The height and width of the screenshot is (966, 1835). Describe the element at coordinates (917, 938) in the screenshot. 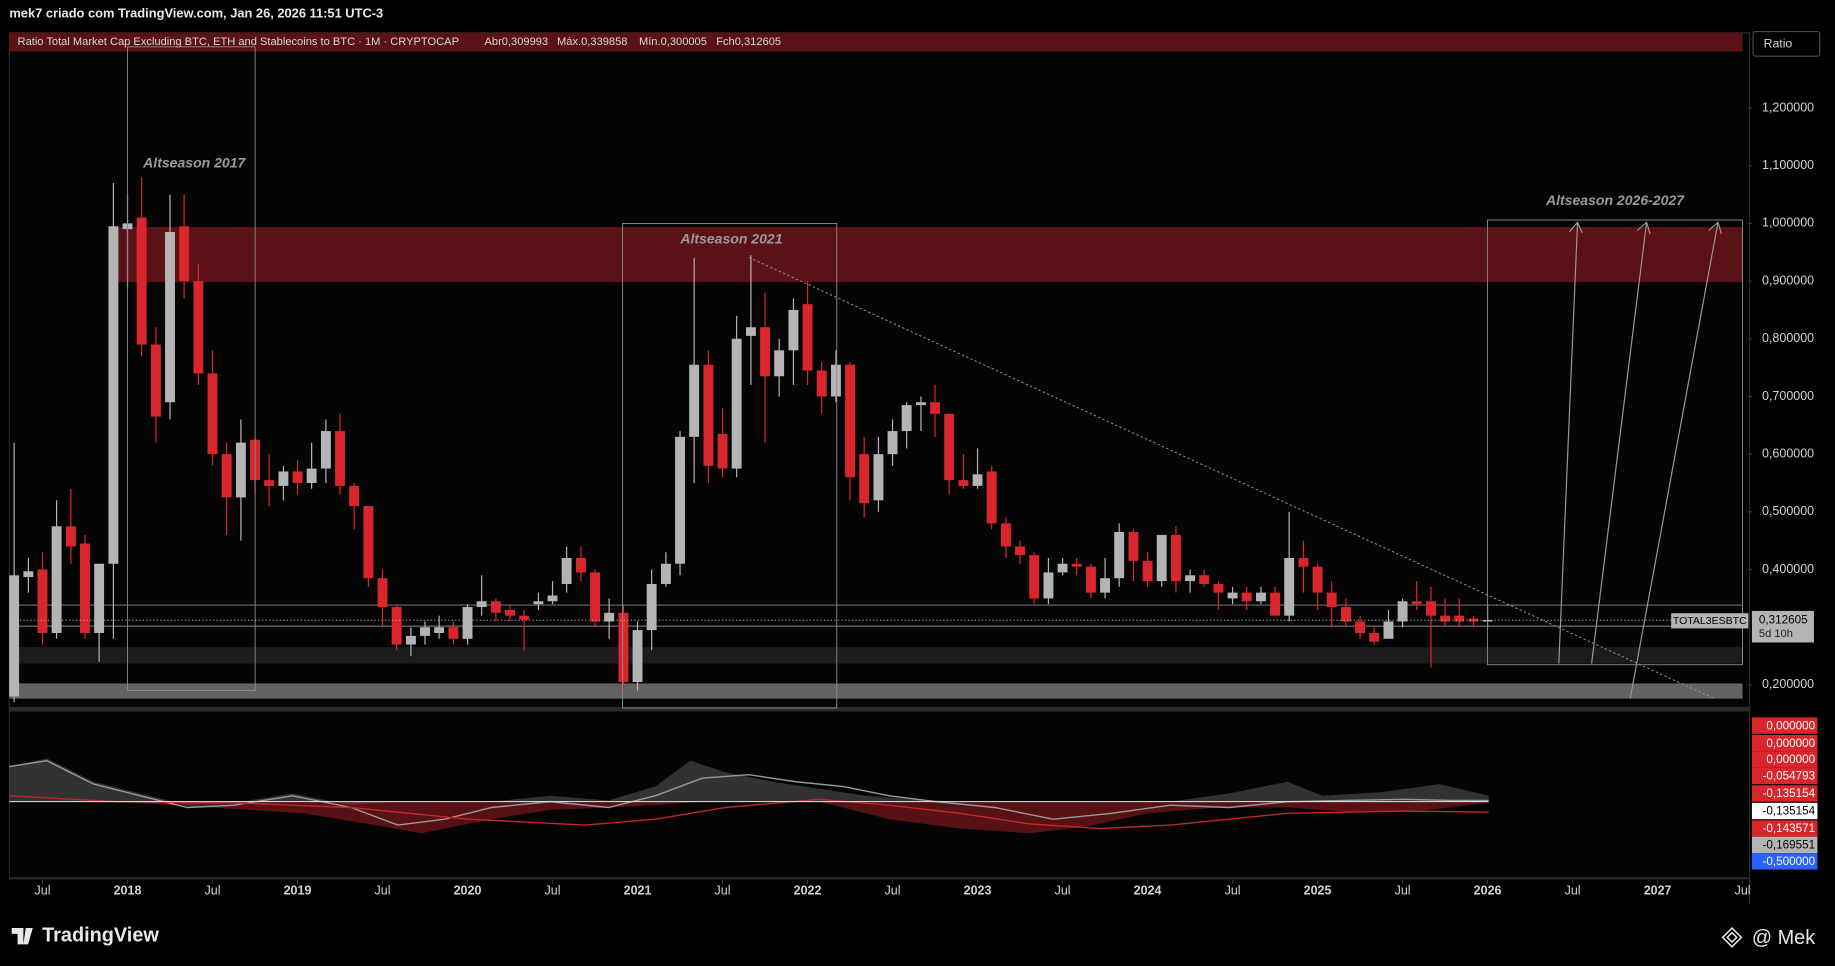

I see `footer` at that location.